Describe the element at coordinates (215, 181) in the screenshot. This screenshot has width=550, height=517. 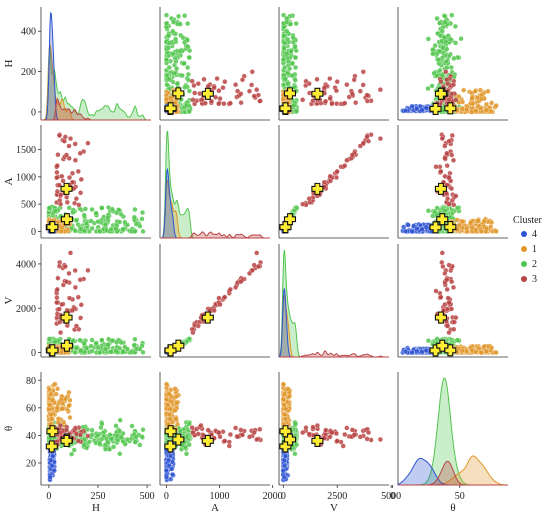
I see `panel-A-A` at that location.